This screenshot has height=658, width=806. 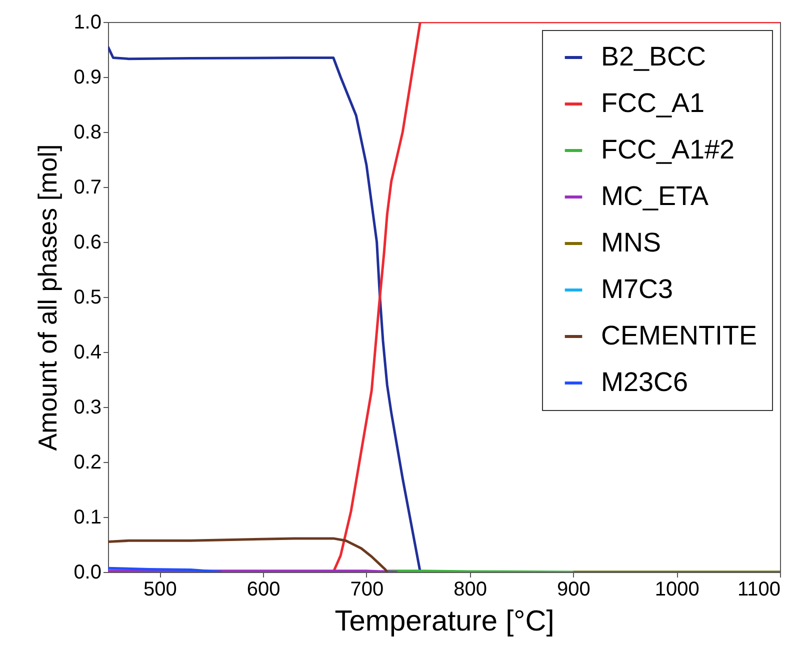 I want to click on x-tick-label: 800, so click(x=471, y=589).